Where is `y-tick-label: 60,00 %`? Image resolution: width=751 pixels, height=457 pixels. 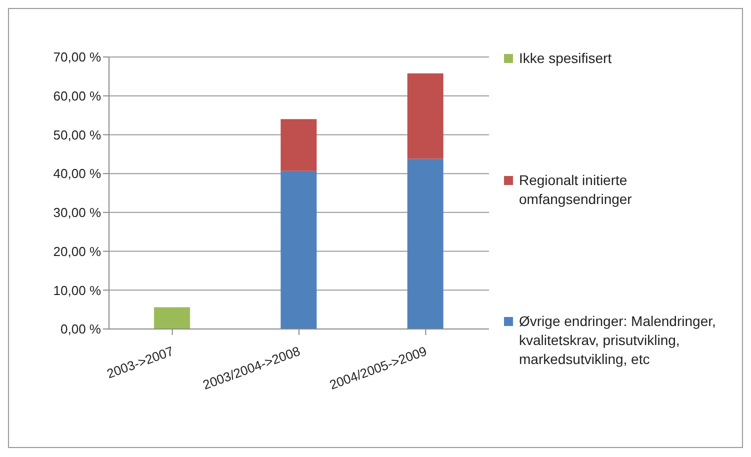 y-tick-label: 60,00 % is located at coordinates (77, 96).